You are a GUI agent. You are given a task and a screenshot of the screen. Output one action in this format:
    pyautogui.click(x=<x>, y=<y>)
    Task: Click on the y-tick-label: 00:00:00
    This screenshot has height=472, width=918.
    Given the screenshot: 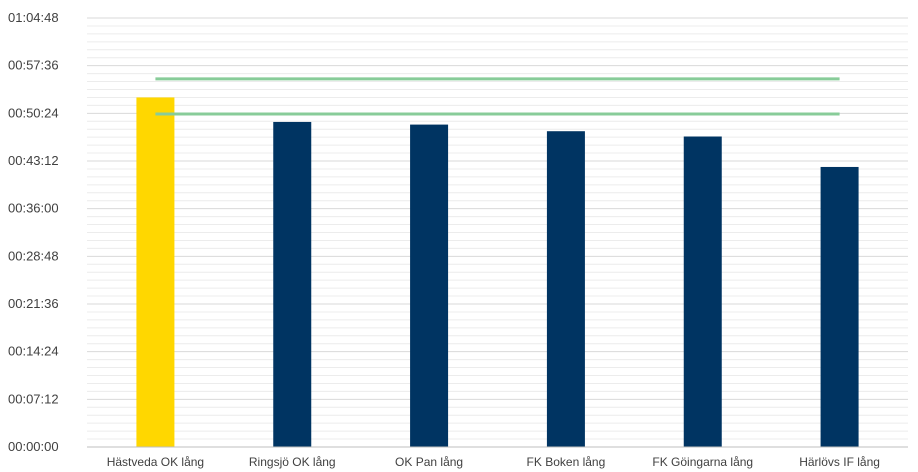 What is the action you would take?
    pyautogui.click(x=33, y=446)
    